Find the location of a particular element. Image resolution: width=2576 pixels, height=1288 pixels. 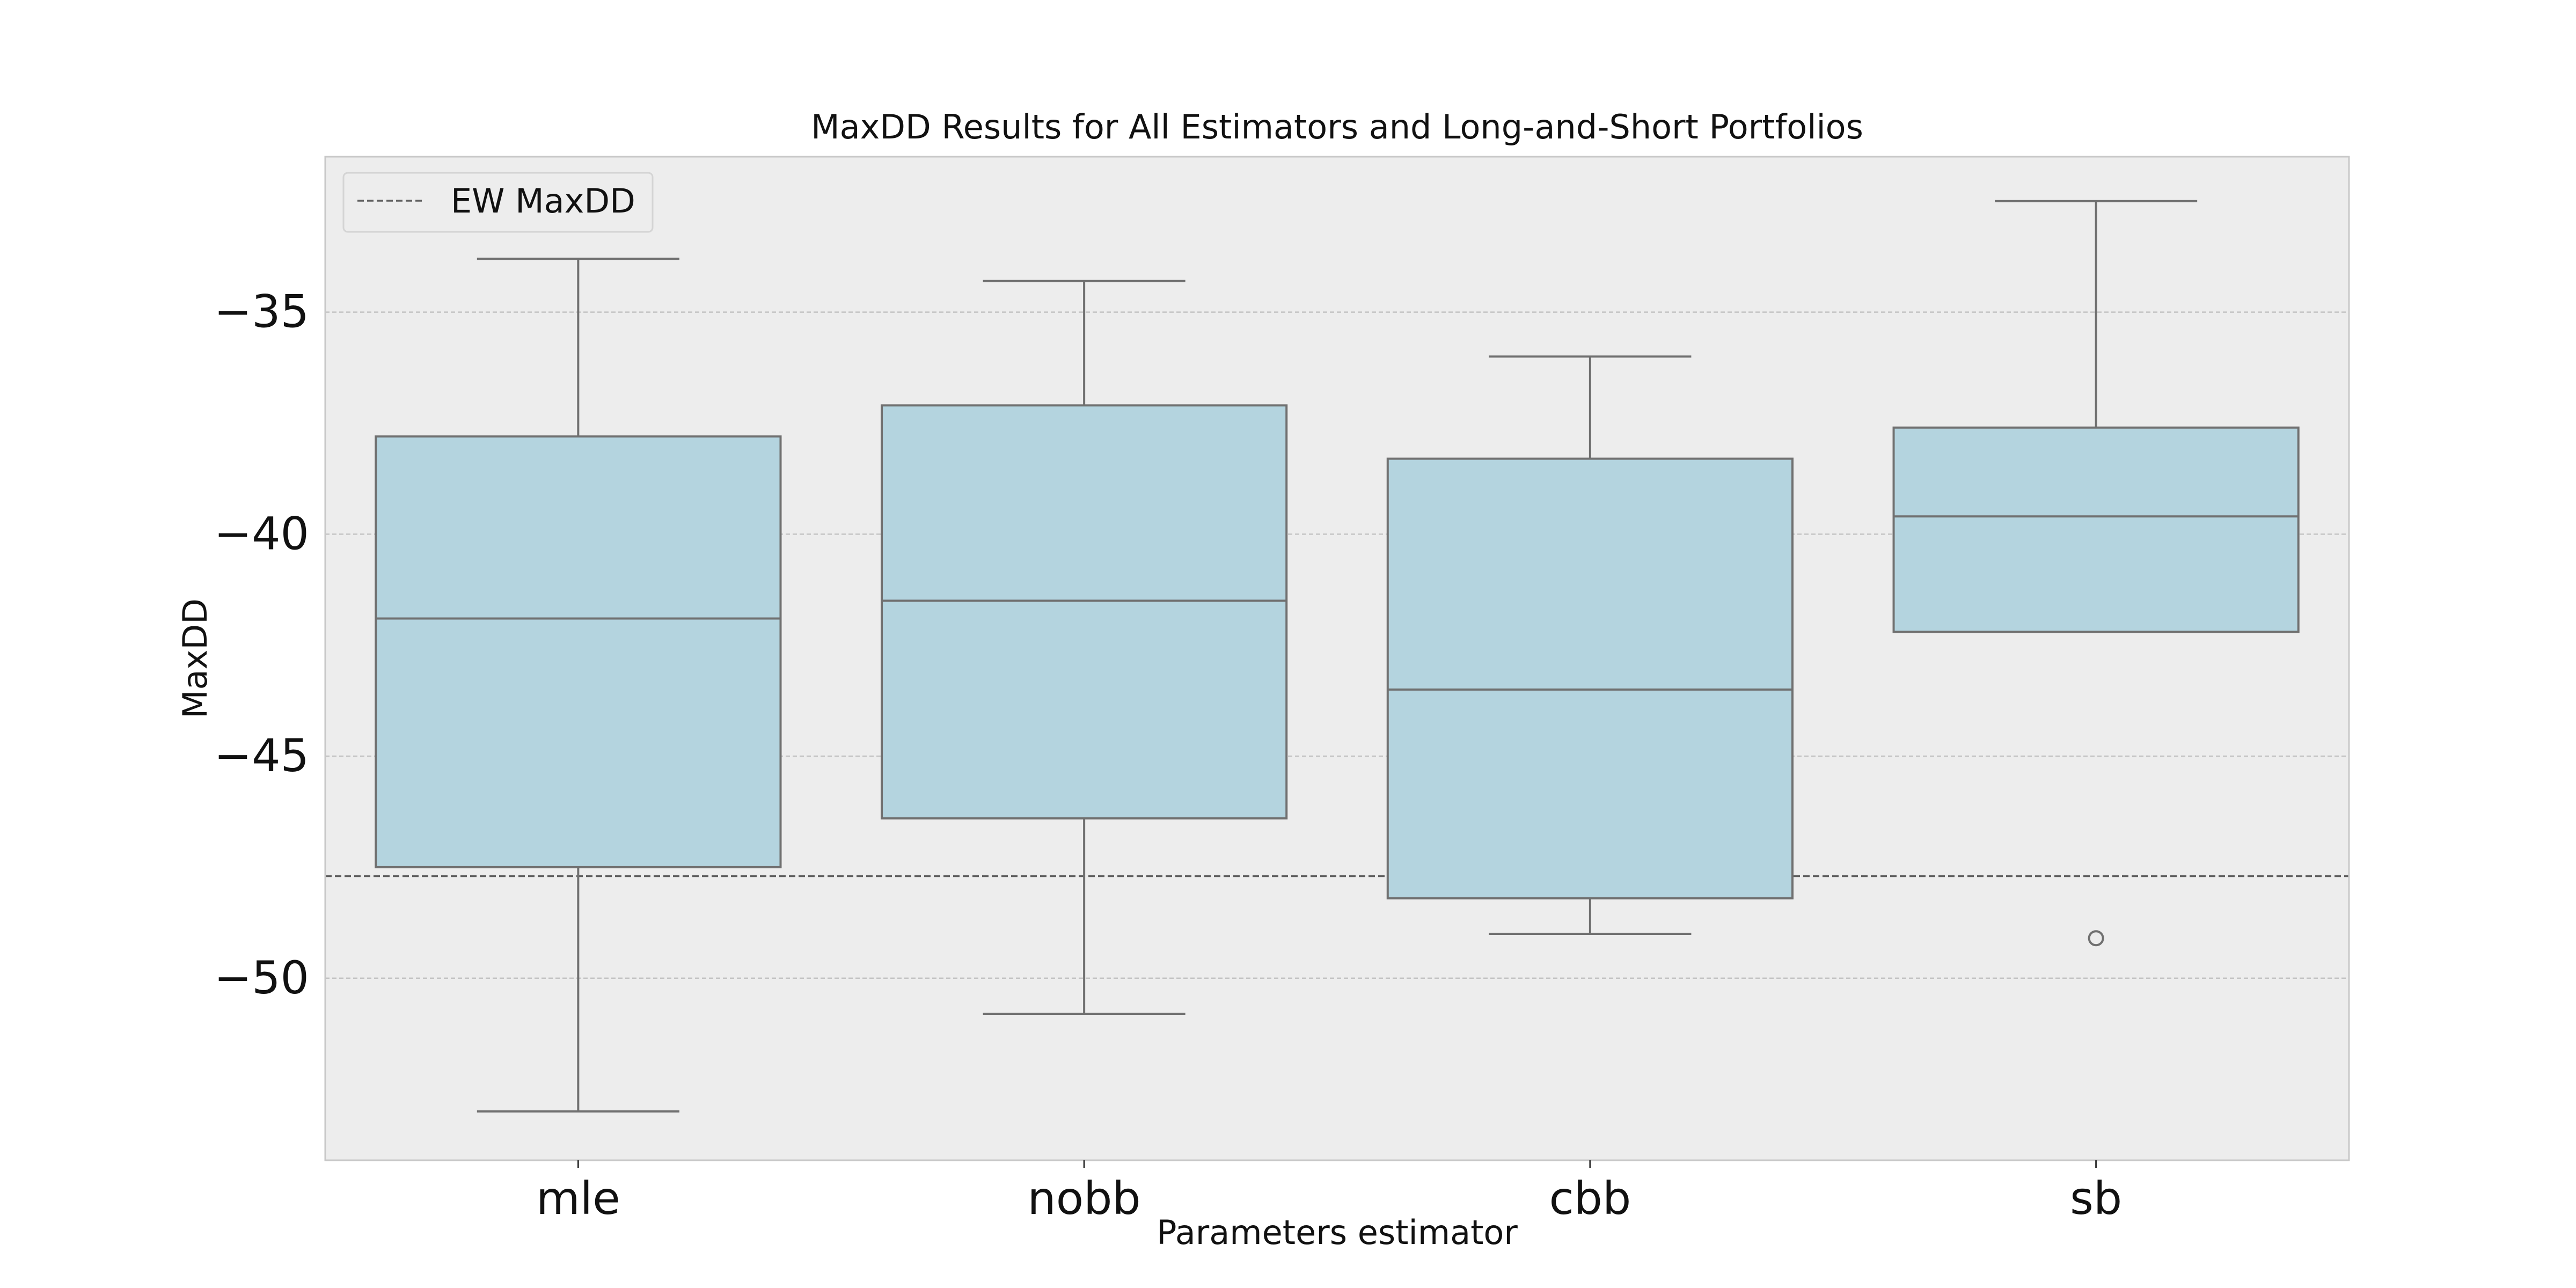

y-tick-labels: −35 −40 −45 −50 is located at coordinates (261, 645).